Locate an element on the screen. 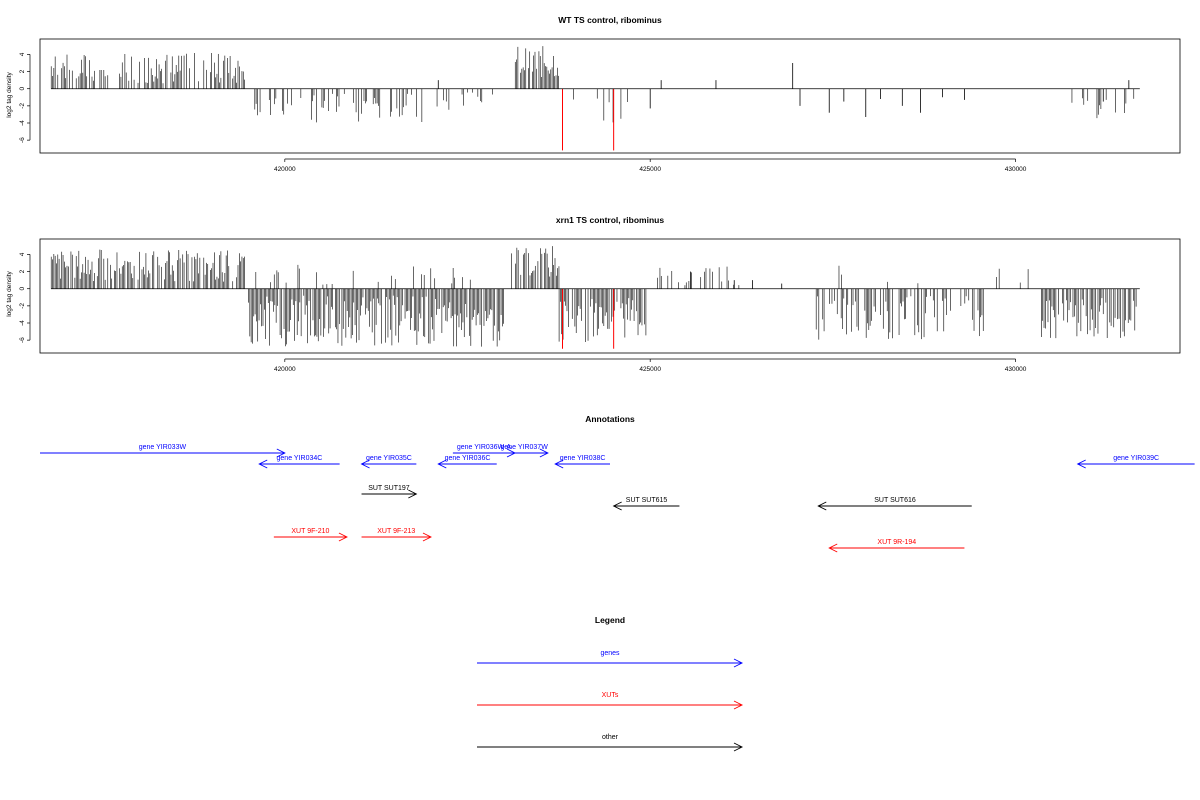 This screenshot has height=800, width=1200. annotation-label: gene YIR036C is located at coordinates (468, 458).